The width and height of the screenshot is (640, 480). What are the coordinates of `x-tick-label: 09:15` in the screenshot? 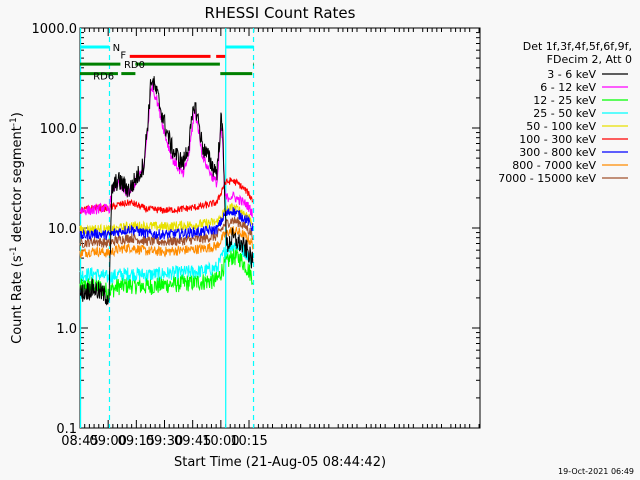 It's located at (136, 441).